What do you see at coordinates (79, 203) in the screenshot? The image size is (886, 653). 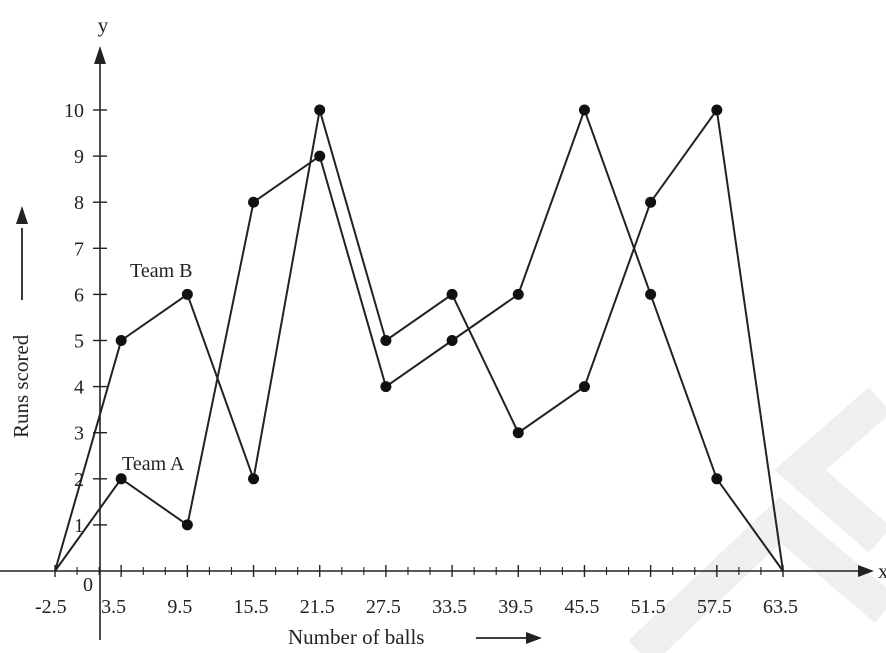 I see `y-tick-label: 8` at bounding box center [79, 203].